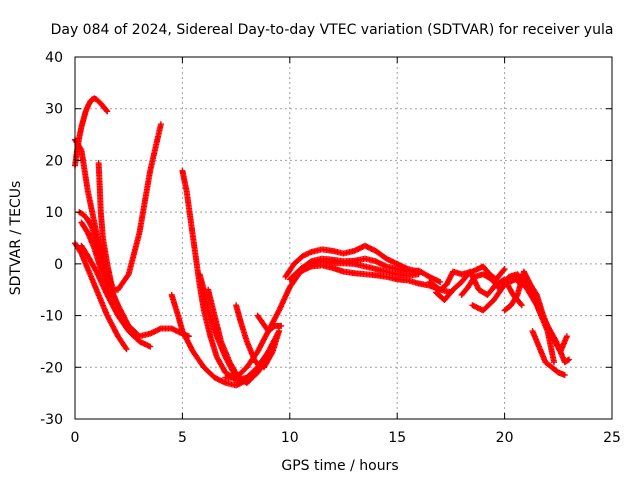  What do you see at coordinates (397, 438) in the screenshot?
I see `x-tick-label: 15` at bounding box center [397, 438].